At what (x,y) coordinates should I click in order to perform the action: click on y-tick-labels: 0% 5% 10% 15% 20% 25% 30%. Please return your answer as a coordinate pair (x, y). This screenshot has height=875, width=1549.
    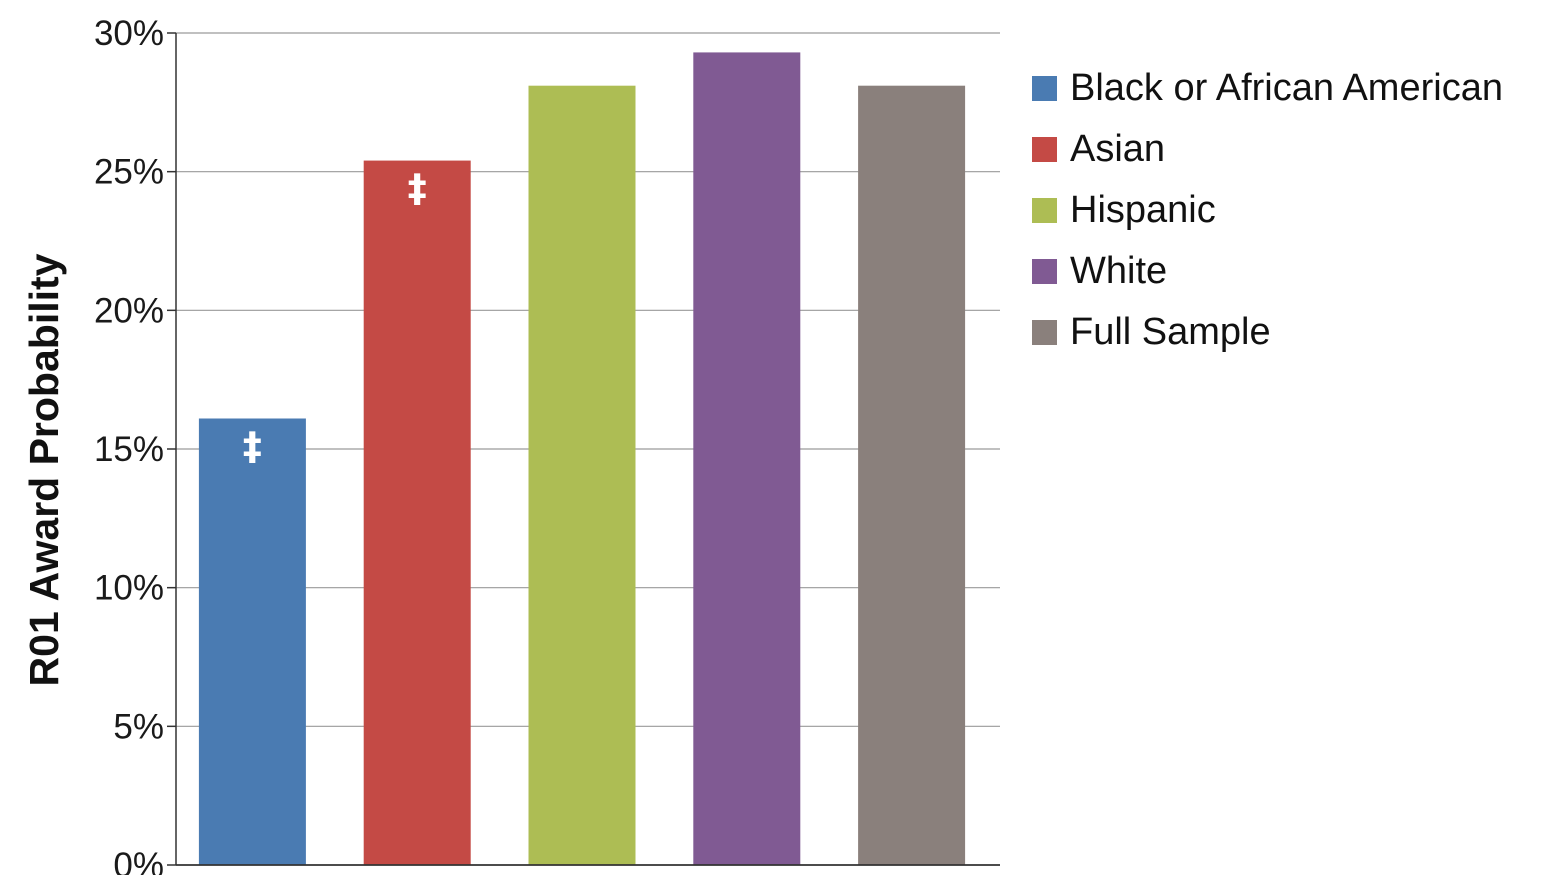
    Looking at the image, I should click on (129, 444).